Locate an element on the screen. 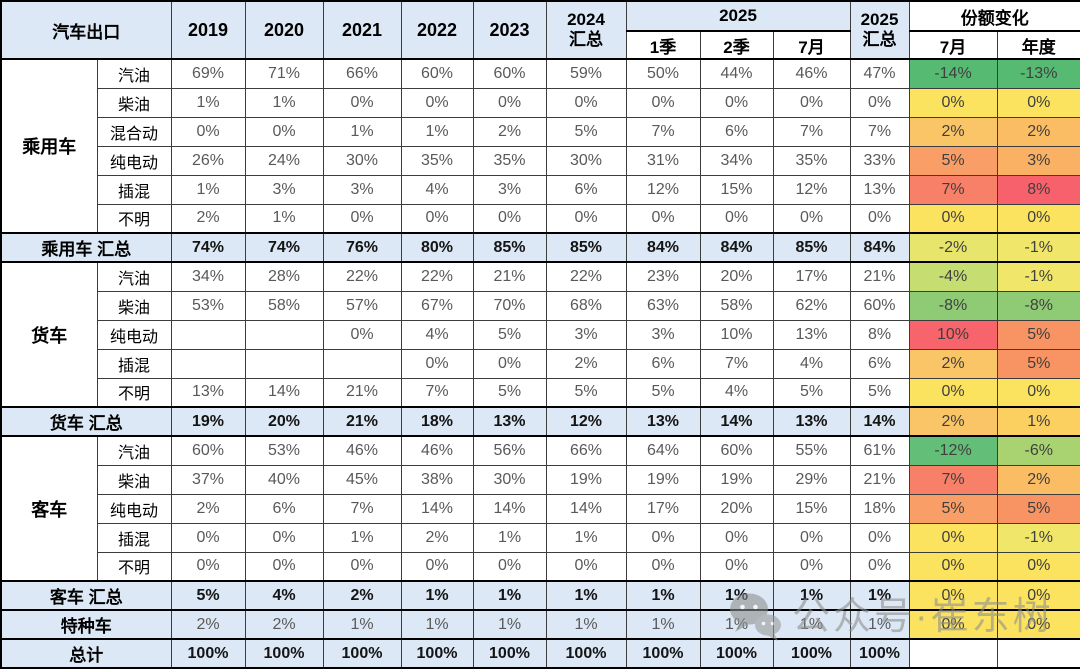 This screenshot has width=1080, height=669. vehicle-group-label: 货车 is located at coordinates (49, 334).